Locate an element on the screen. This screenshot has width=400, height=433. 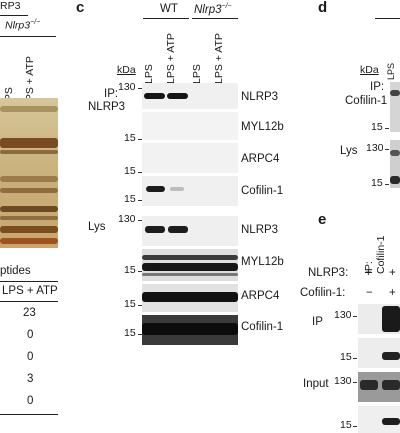
panel-d-lys-blot is located at coordinates (395, 164).